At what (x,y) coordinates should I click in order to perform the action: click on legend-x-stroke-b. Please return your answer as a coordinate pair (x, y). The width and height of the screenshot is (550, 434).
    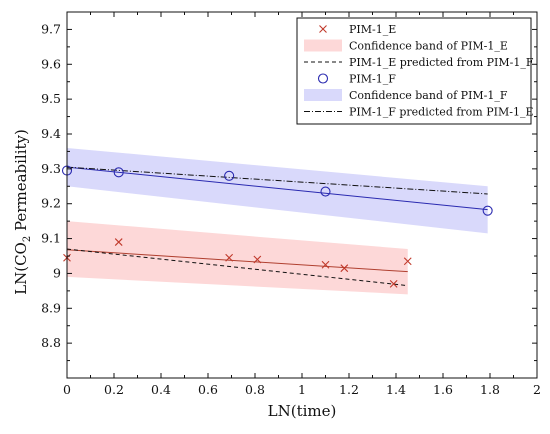
    Looking at the image, I should click on (323, 29).